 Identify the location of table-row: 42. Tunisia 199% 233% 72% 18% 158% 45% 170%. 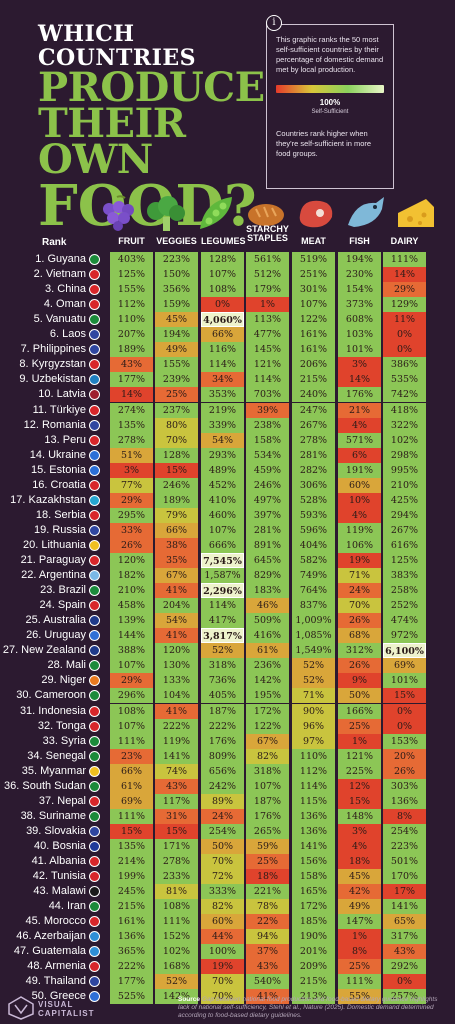
(227, 876).